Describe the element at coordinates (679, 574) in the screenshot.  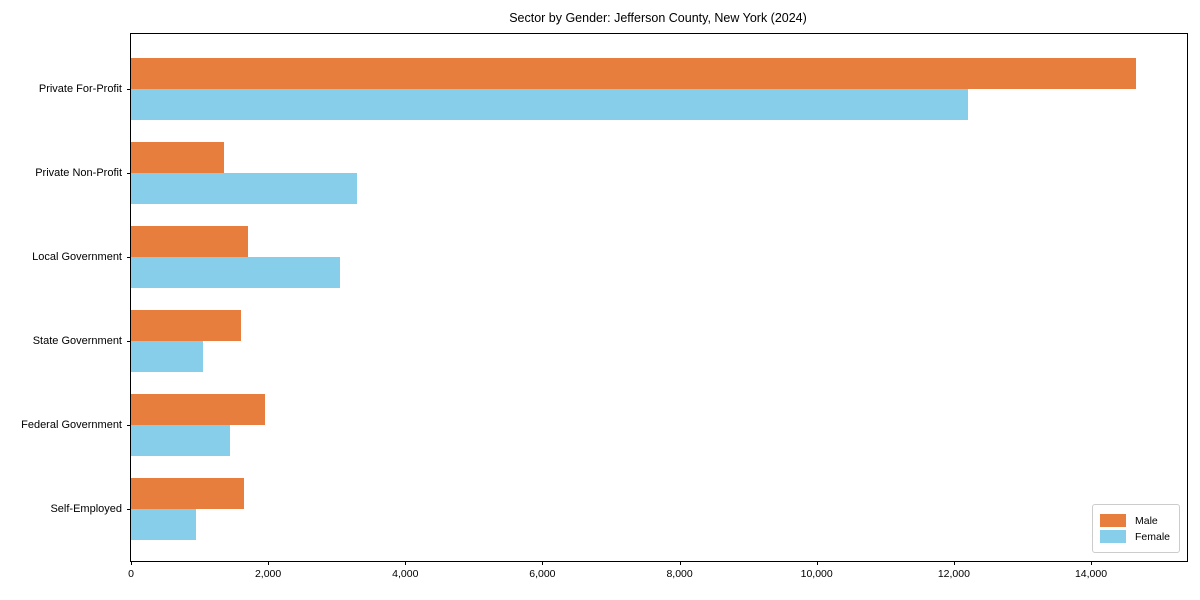
I see `x-tick-label: 8,000` at that location.